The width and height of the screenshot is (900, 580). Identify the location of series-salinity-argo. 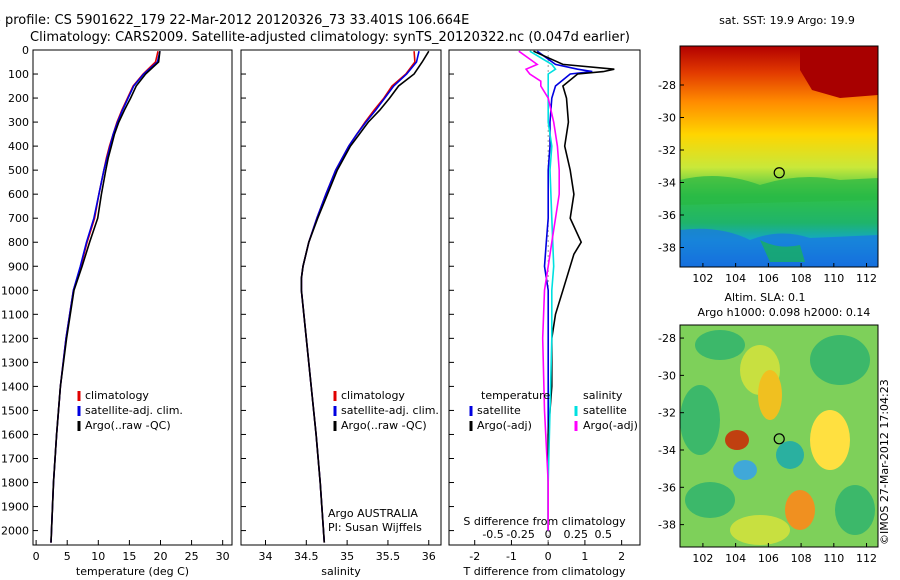
(365, 296).